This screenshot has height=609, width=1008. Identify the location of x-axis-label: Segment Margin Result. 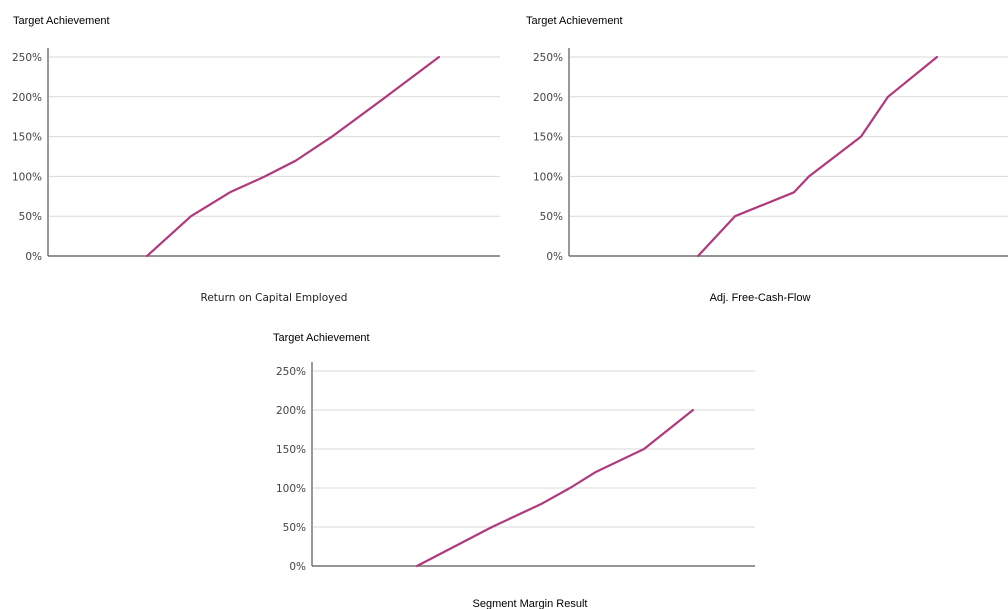
(530, 603).